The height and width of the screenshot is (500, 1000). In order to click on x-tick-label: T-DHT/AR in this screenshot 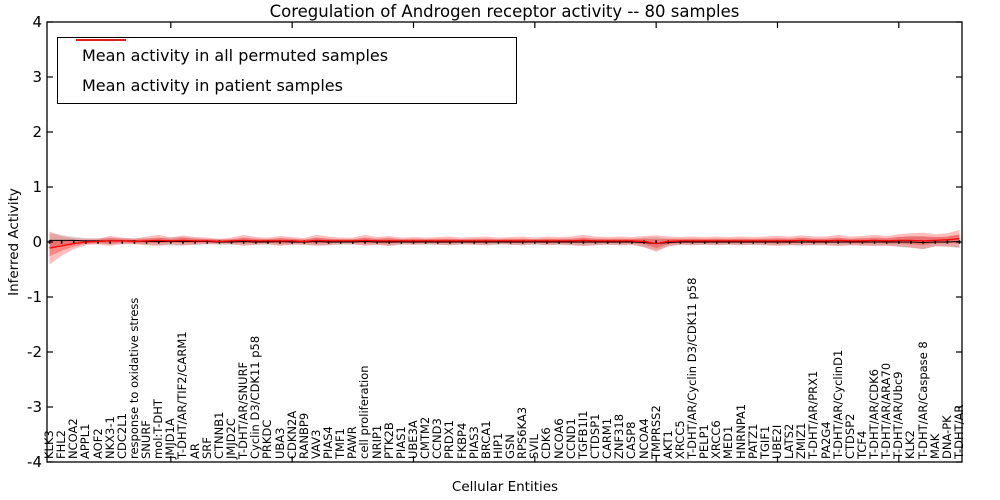, I will do `click(959, 431)`.